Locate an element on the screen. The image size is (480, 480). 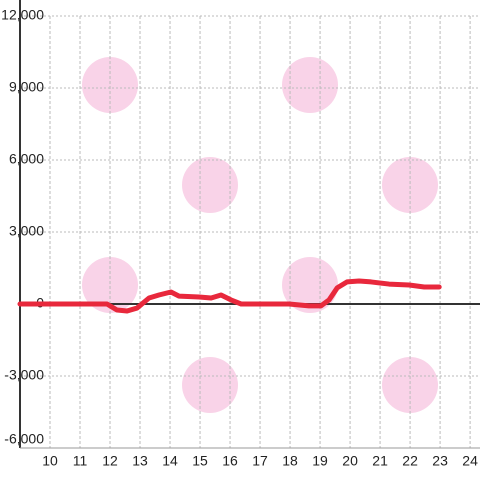
x-tick-label: 12 is located at coordinates (110, 461).